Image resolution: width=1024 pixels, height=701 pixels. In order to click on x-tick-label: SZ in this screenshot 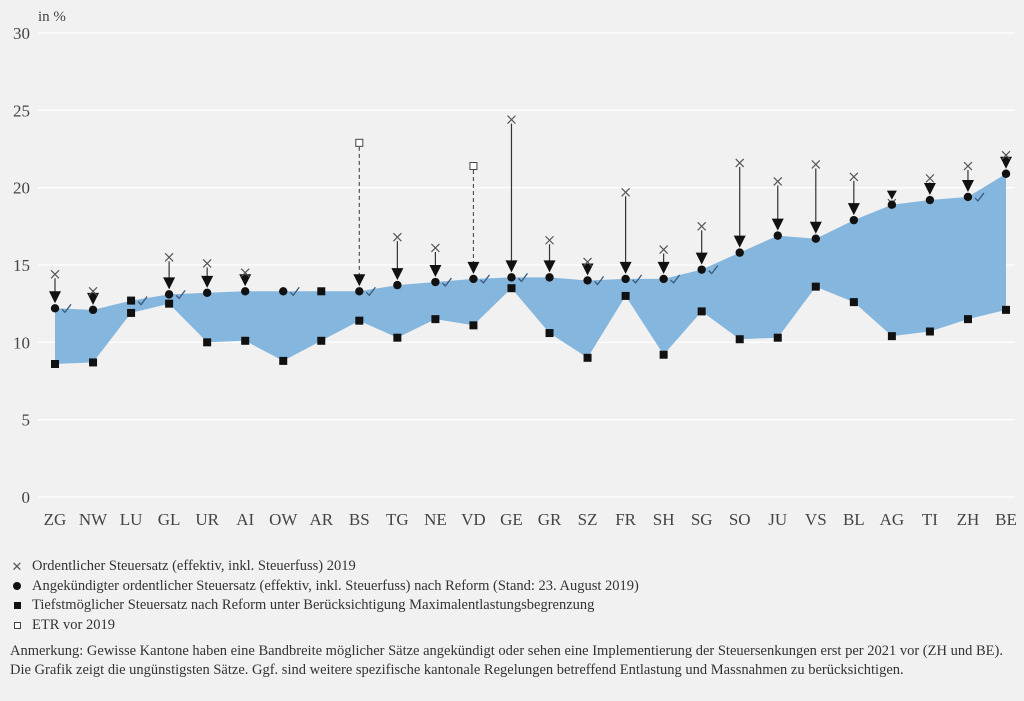, I will do `click(588, 519)`.